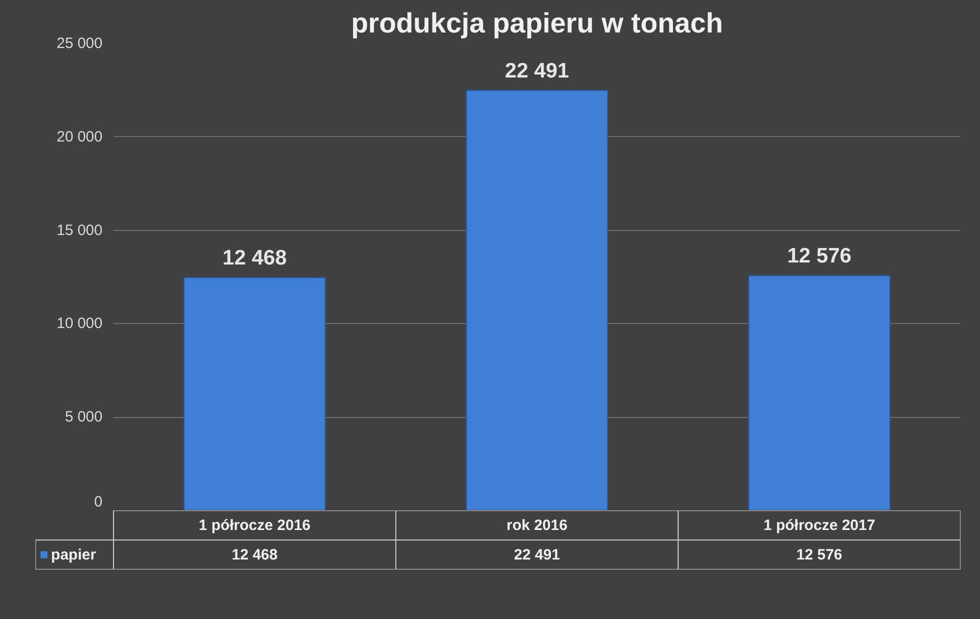 Image resolution: width=980 pixels, height=619 pixels. Describe the element at coordinates (79, 230) in the screenshot. I see `y-tick-label: 15 000` at that location.